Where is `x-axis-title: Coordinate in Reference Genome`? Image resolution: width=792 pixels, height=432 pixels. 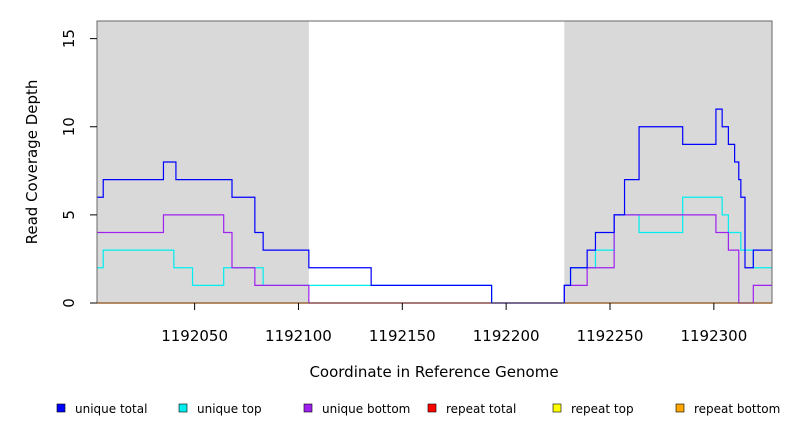
x-axis-title: Coordinate in Reference Genome is located at coordinates (433, 372).